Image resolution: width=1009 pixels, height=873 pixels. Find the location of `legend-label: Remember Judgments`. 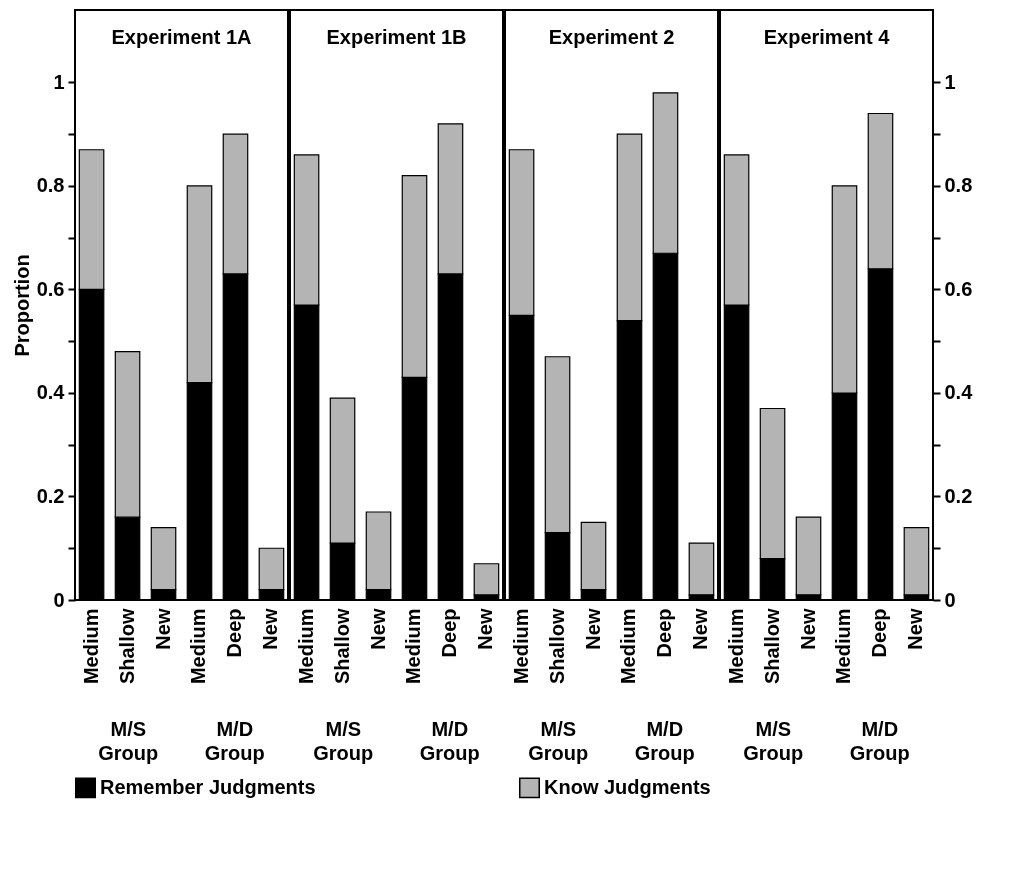

legend-label: Remember Judgments is located at coordinates (208, 786).